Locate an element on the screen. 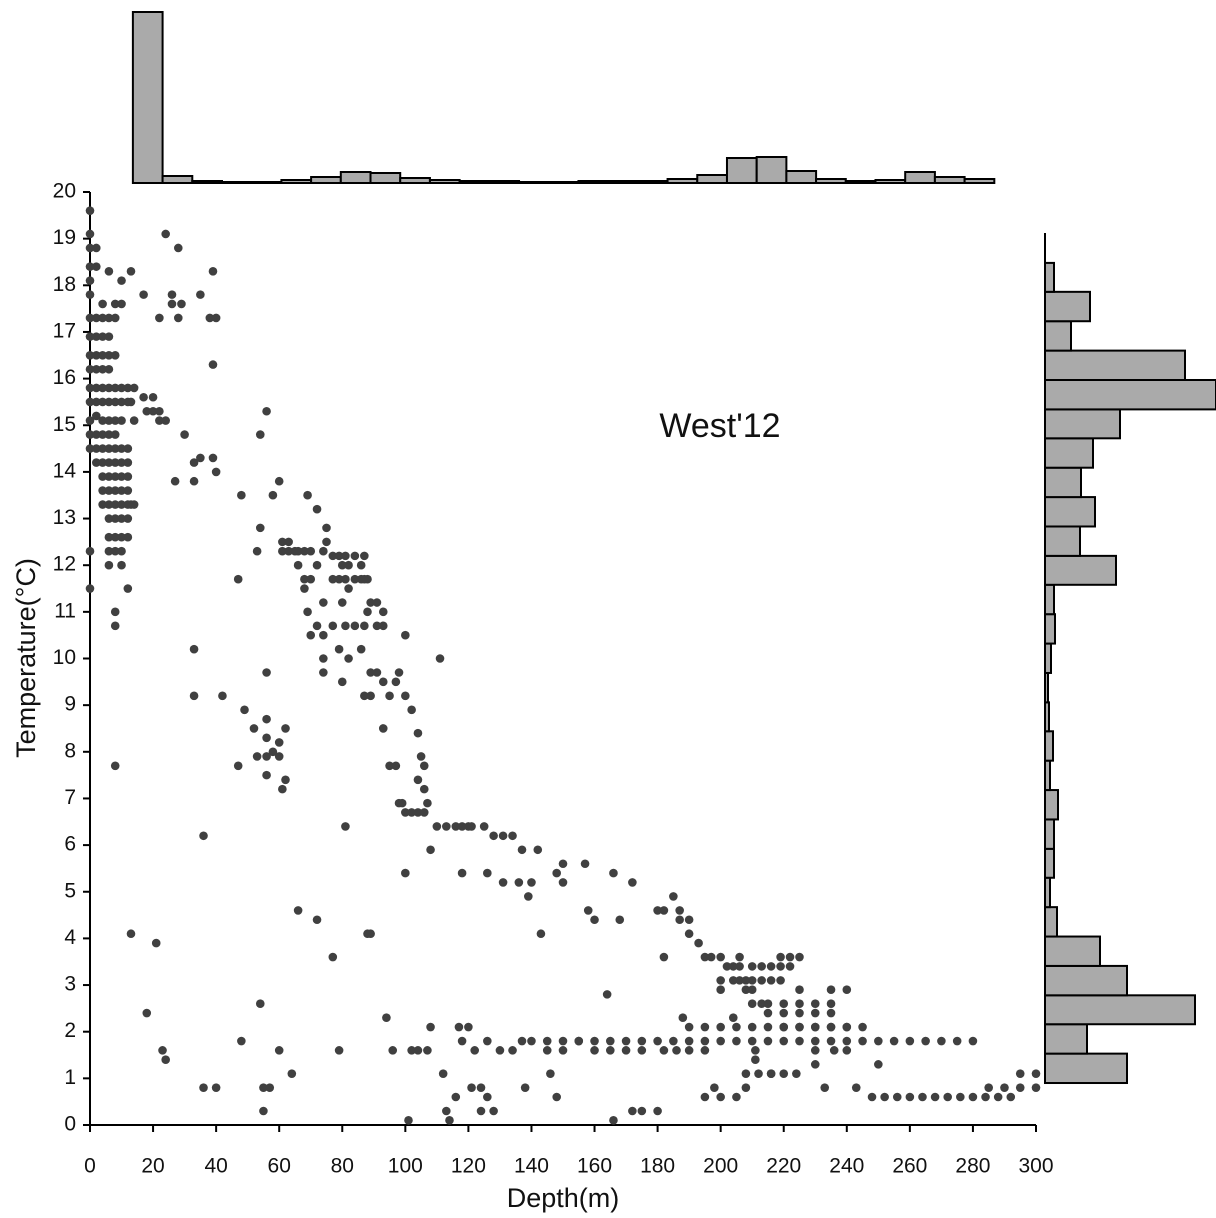 The width and height of the screenshot is (1216, 1218). x-tick-label: 160 is located at coordinates (594, 1166).